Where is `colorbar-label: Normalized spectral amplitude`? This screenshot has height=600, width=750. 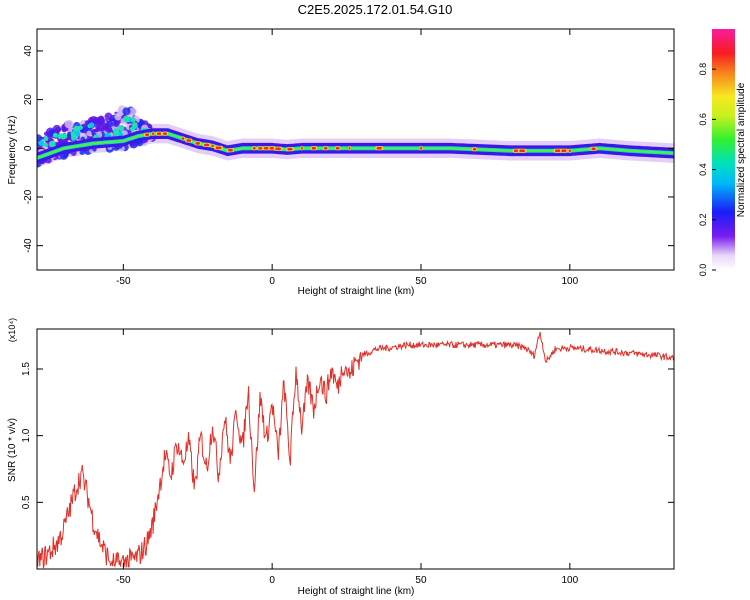 colorbar-label: Normalized spectral amplitude is located at coordinates (741, 149).